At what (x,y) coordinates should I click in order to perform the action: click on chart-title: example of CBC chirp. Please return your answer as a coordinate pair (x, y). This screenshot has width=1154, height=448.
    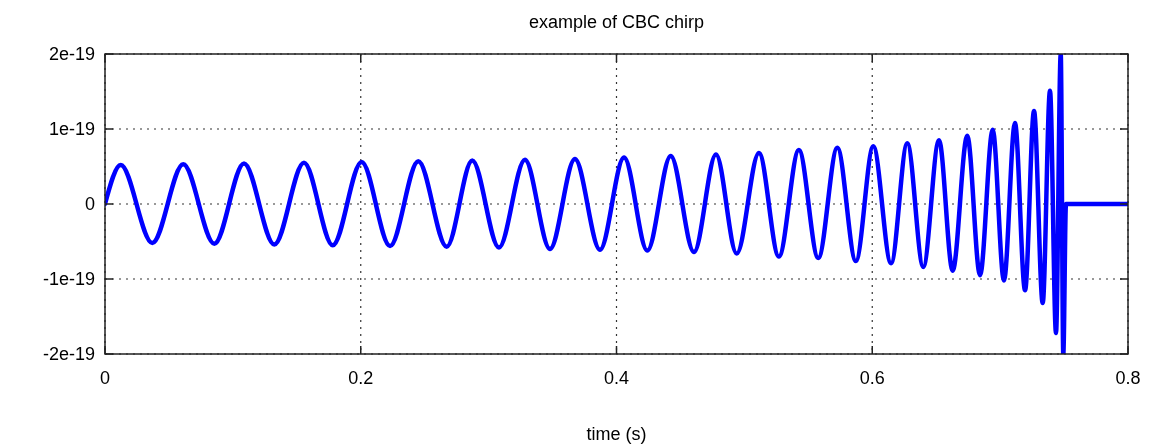
    Looking at the image, I should click on (616, 22).